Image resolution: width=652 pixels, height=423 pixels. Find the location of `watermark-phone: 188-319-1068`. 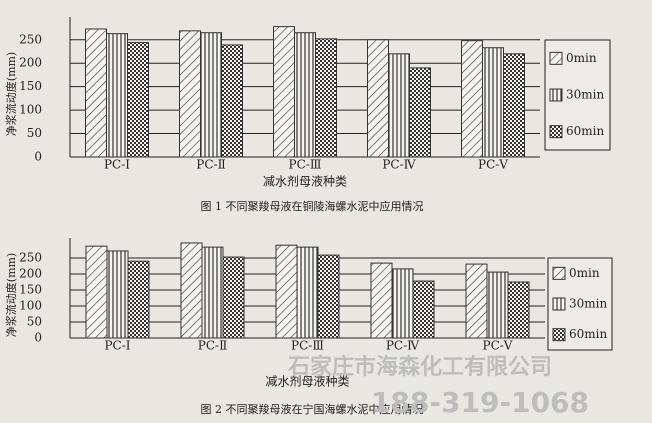

watermark-phone: 188-319-1068 is located at coordinates (480, 402).